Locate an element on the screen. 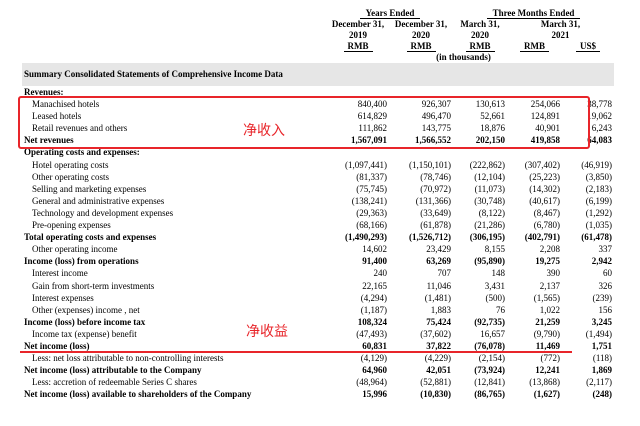  cell-value: 11,469 is located at coordinates (548, 345).